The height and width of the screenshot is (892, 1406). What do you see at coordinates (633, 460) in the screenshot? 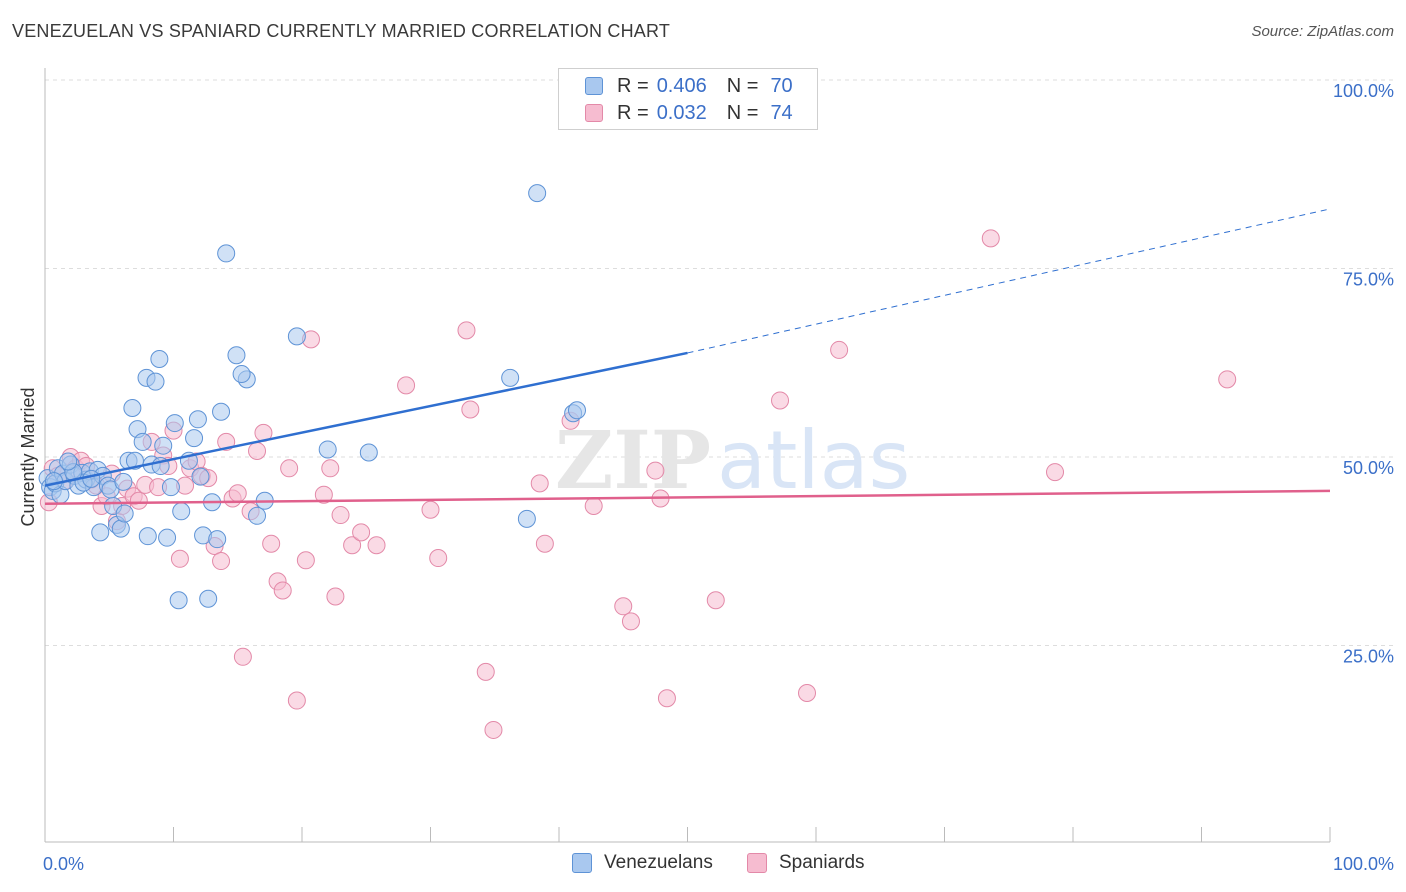
I see `watermark-zip: ZIP` at bounding box center [633, 460].